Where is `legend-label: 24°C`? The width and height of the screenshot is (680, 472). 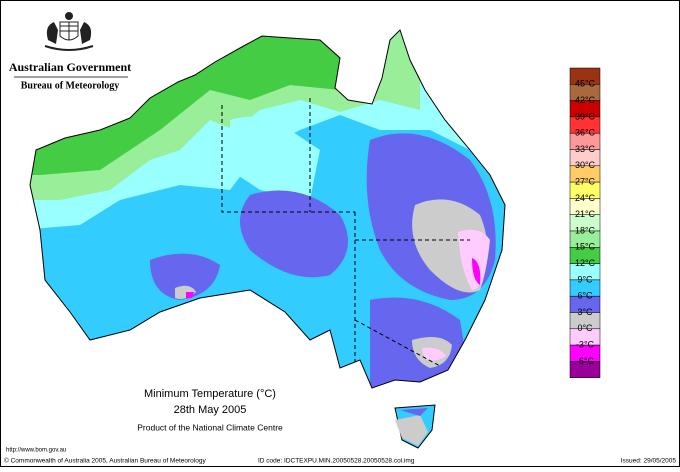 legend-label: 24°C is located at coordinates (585, 198).